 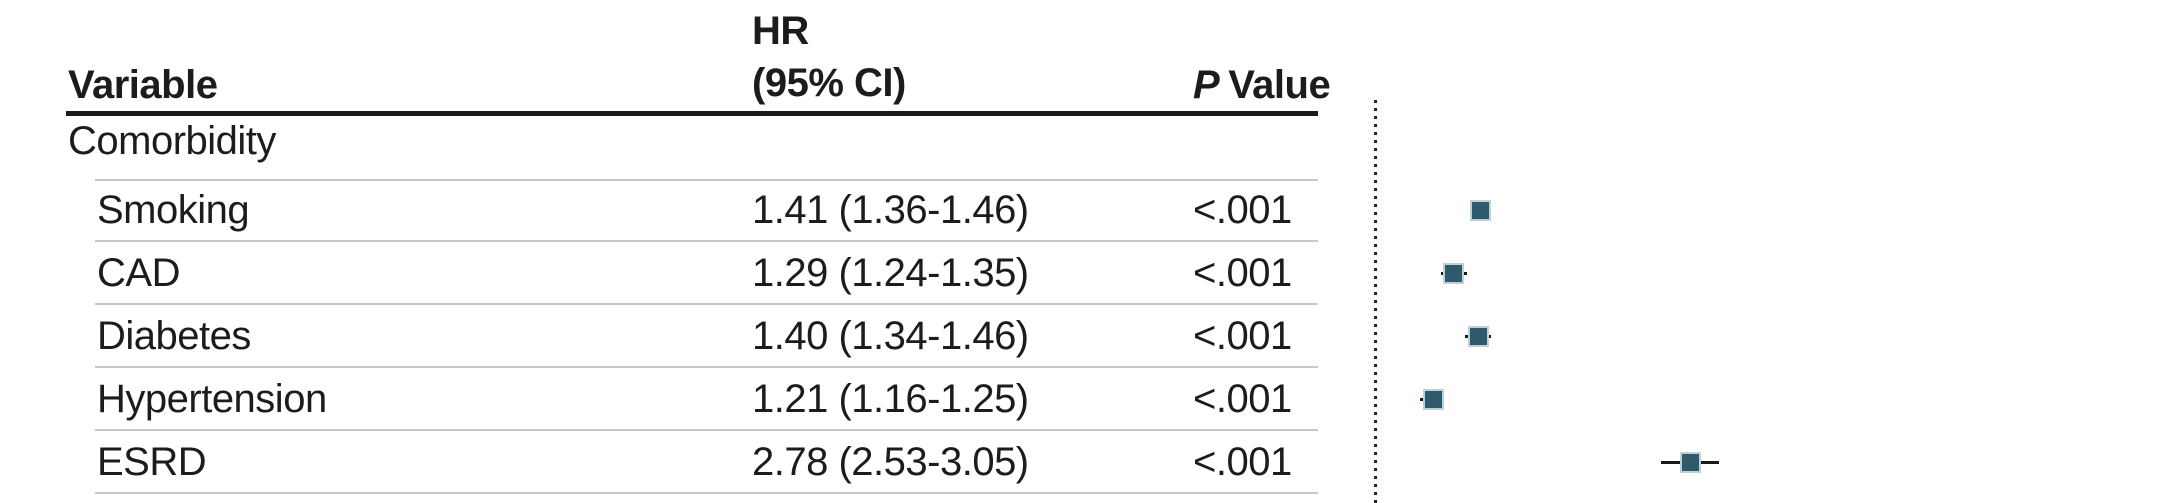 What do you see at coordinates (1375, 301) in the screenshot?
I see `reference-line` at bounding box center [1375, 301].